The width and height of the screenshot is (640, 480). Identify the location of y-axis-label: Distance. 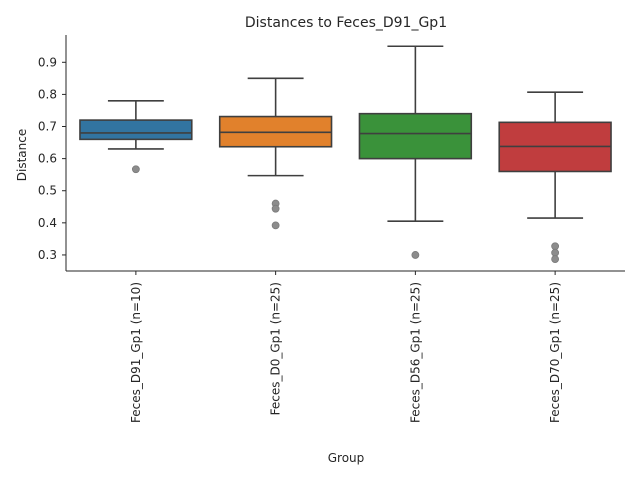
(22, 155).